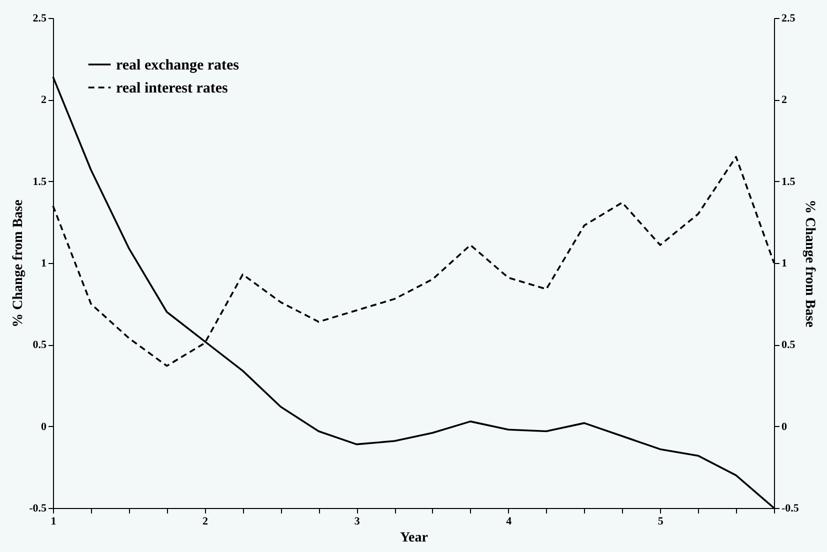 Image resolution: width=827 pixels, height=552 pixels. Describe the element at coordinates (509, 522) in the screenshot. I see `x-tick-label: 4` at that location.